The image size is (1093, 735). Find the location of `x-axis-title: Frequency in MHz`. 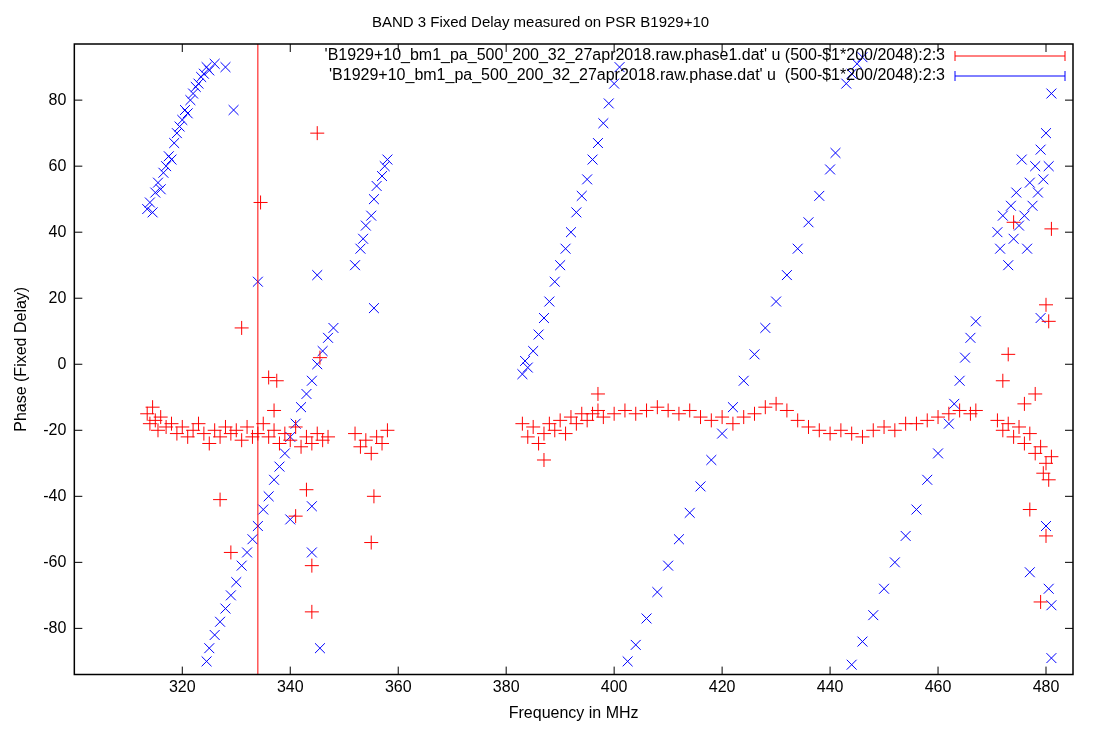

x-axis-title: Frequency in MHz is located at coordinates (573, 712).